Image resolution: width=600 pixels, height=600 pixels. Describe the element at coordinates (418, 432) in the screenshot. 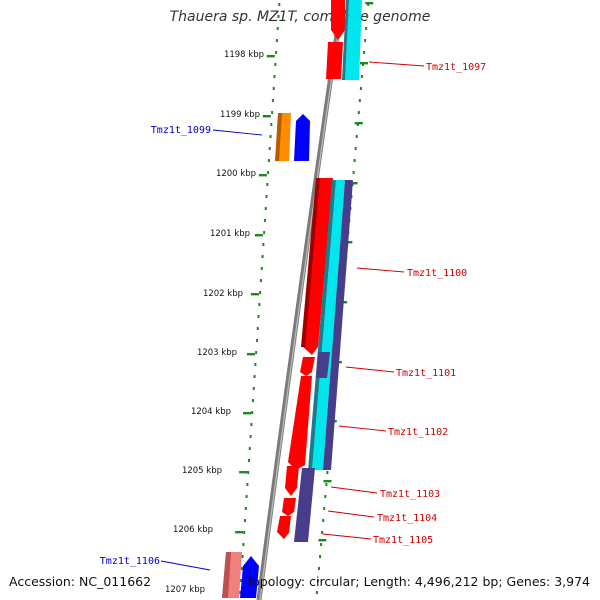

I see `gene-label-tmz1t-1102: Tmz1t_1102` at that location.